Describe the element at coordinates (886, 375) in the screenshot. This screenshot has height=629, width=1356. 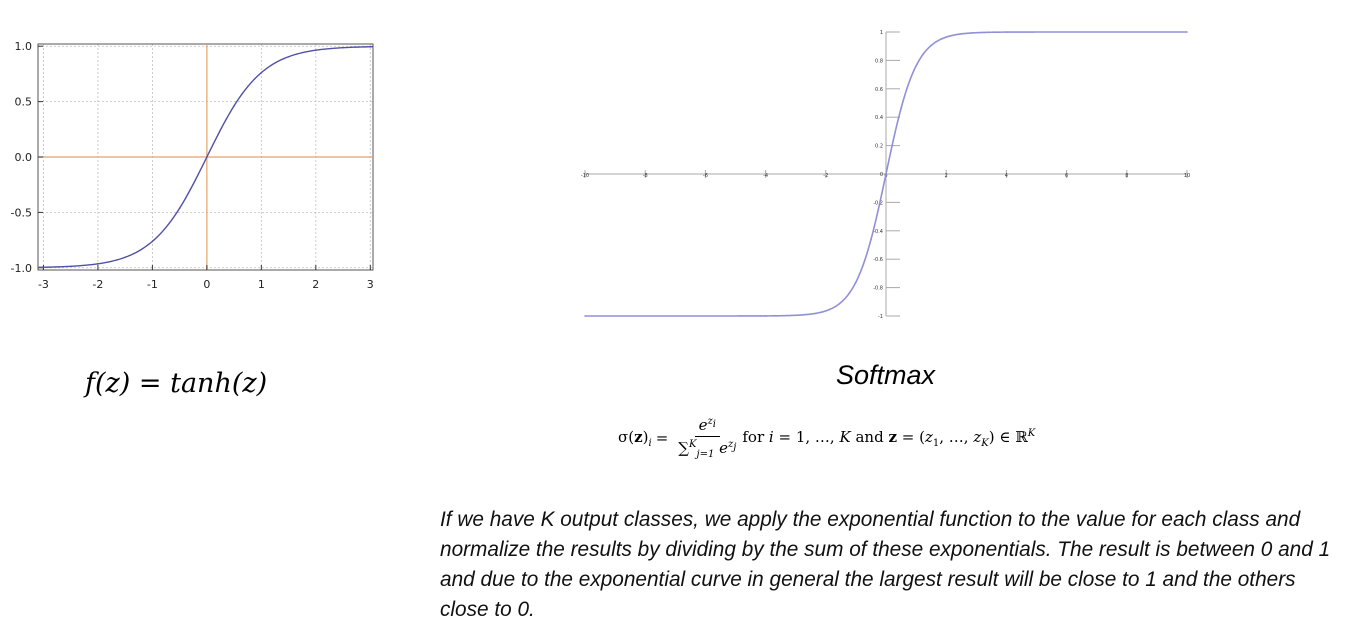
I see `softmax-title: Softmax` at that location.